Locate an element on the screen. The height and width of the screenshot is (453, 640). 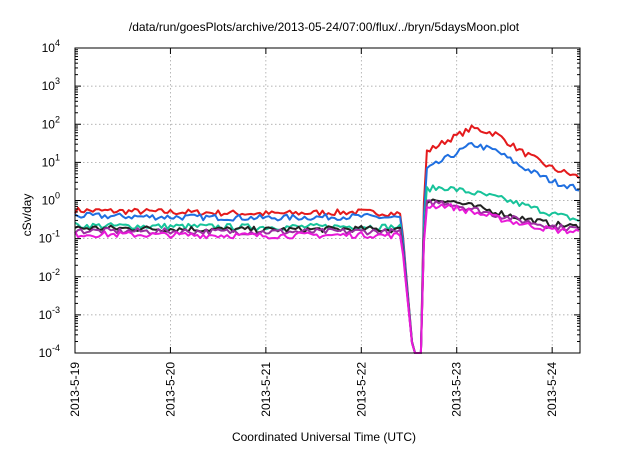
y-tick-label: 10⁻⁴ is located at coordinates (49, 351).